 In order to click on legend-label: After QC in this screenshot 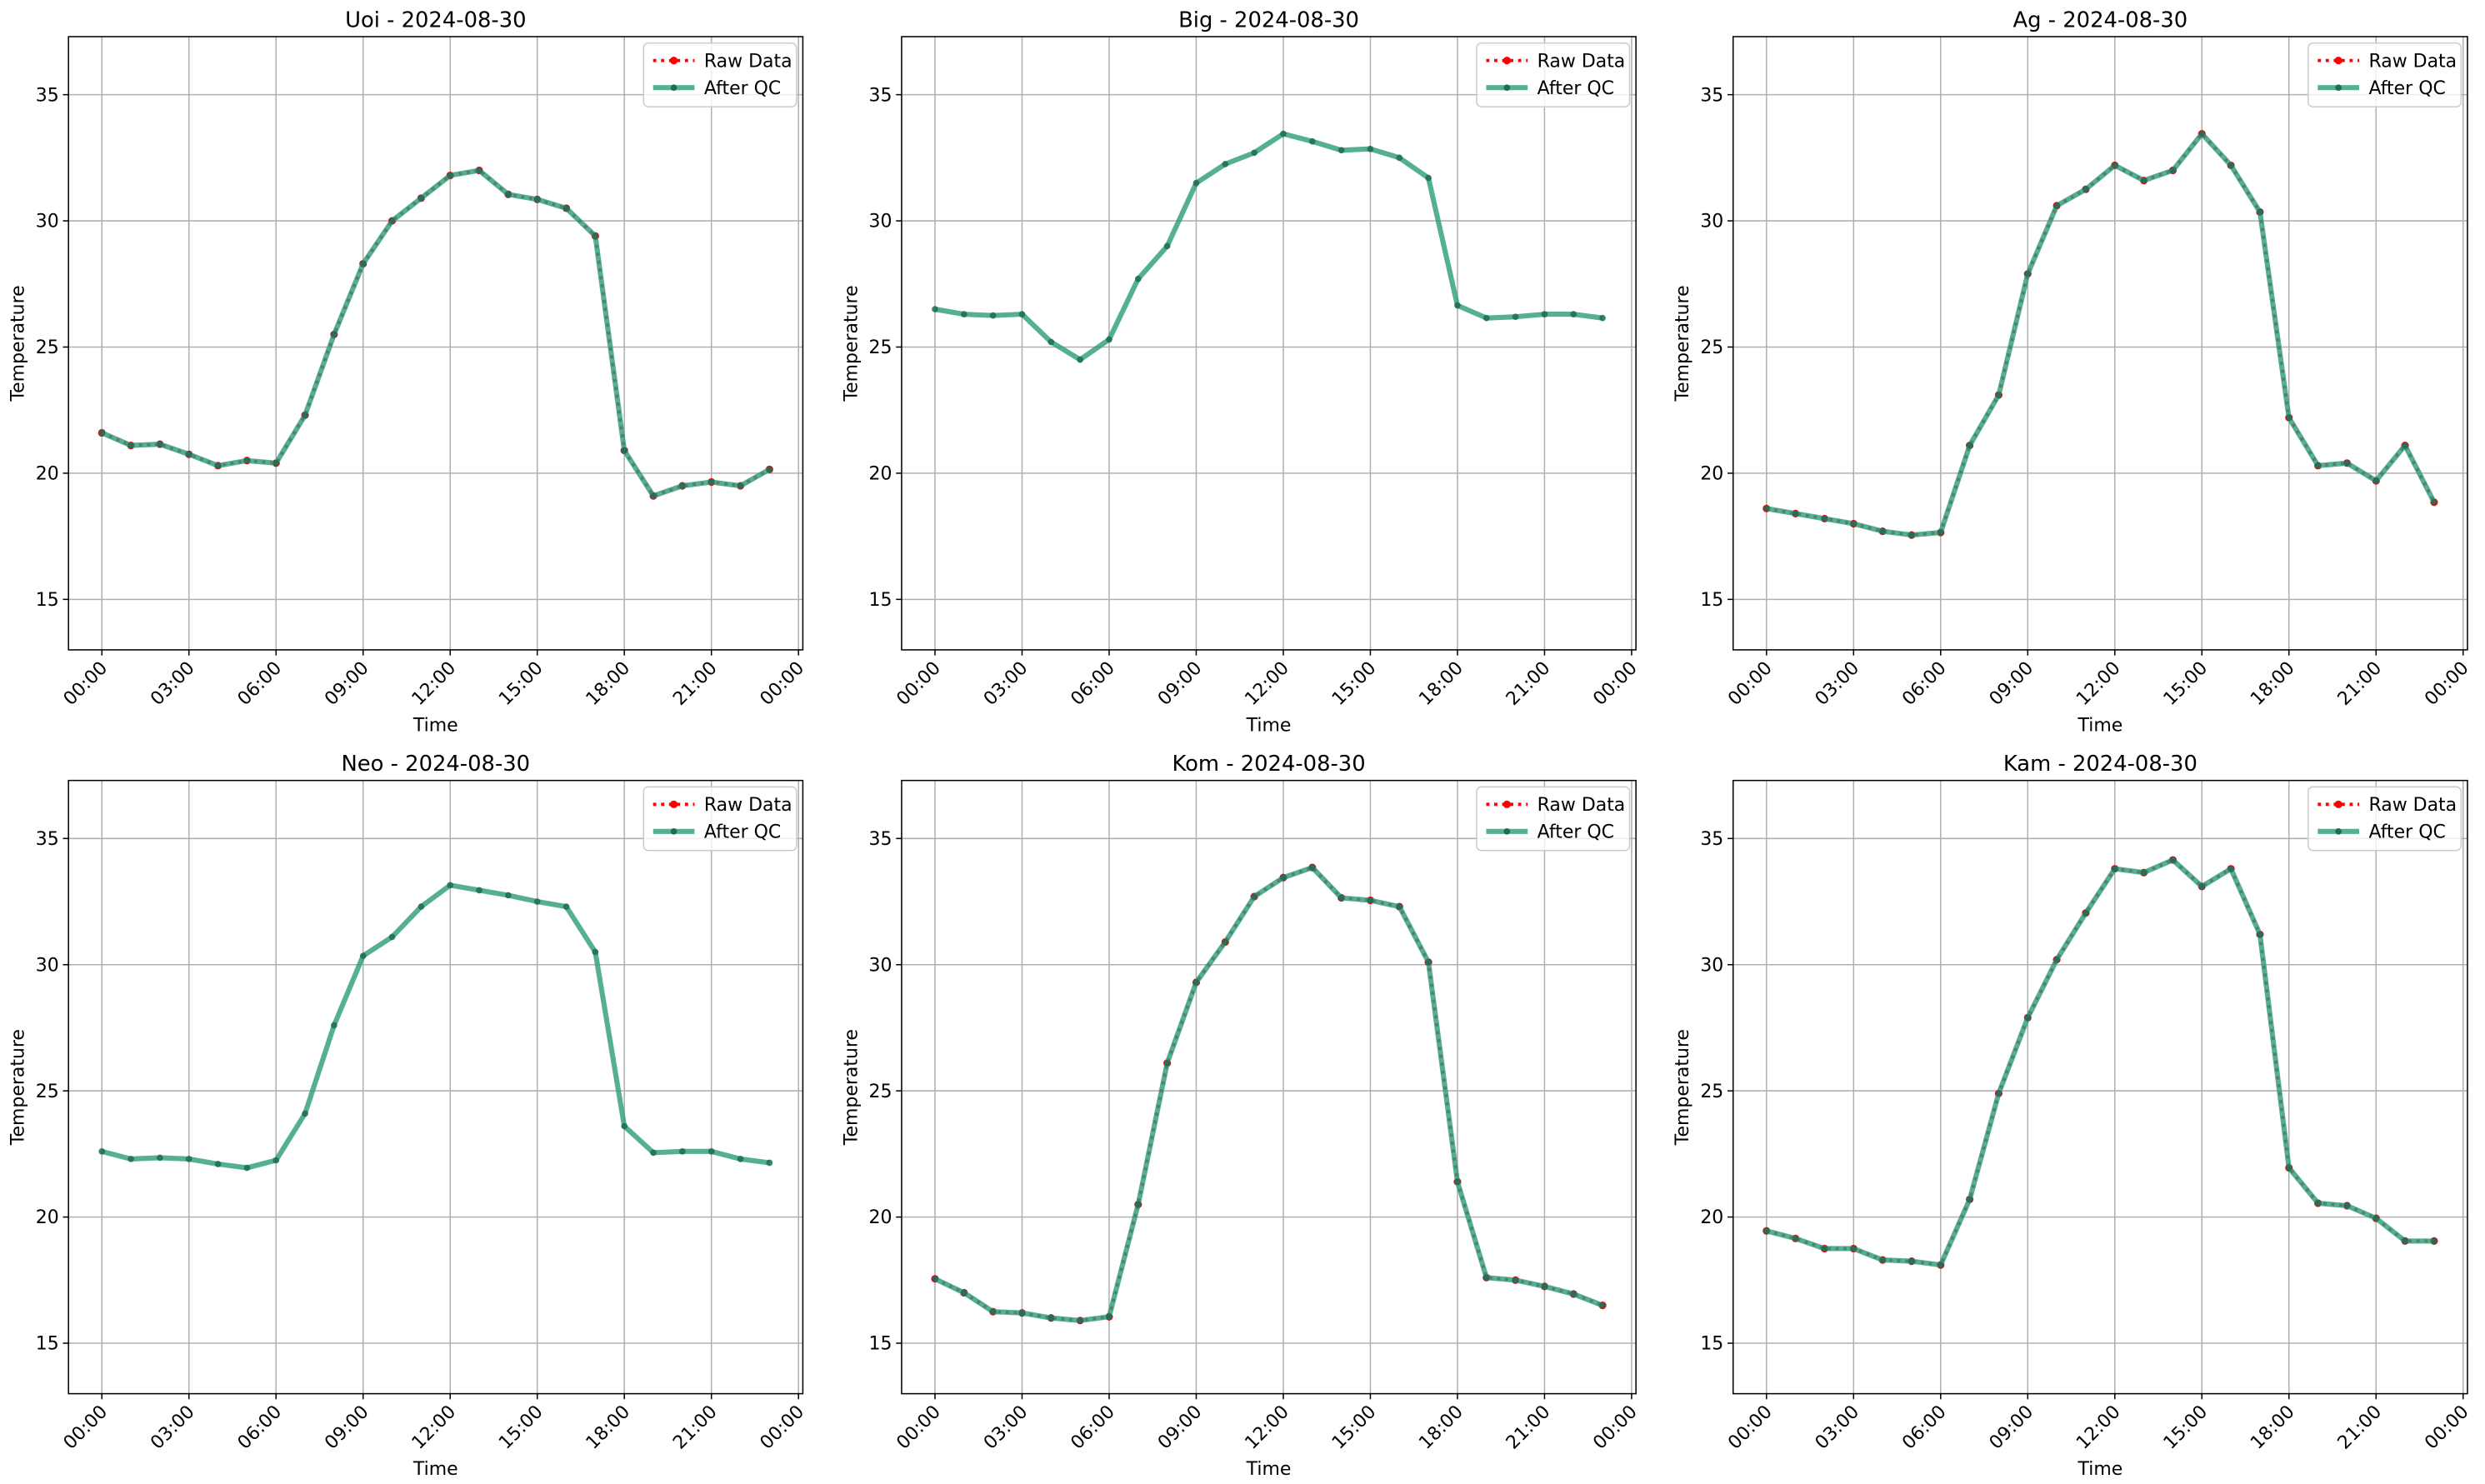, I will do `click(742, 88)`.